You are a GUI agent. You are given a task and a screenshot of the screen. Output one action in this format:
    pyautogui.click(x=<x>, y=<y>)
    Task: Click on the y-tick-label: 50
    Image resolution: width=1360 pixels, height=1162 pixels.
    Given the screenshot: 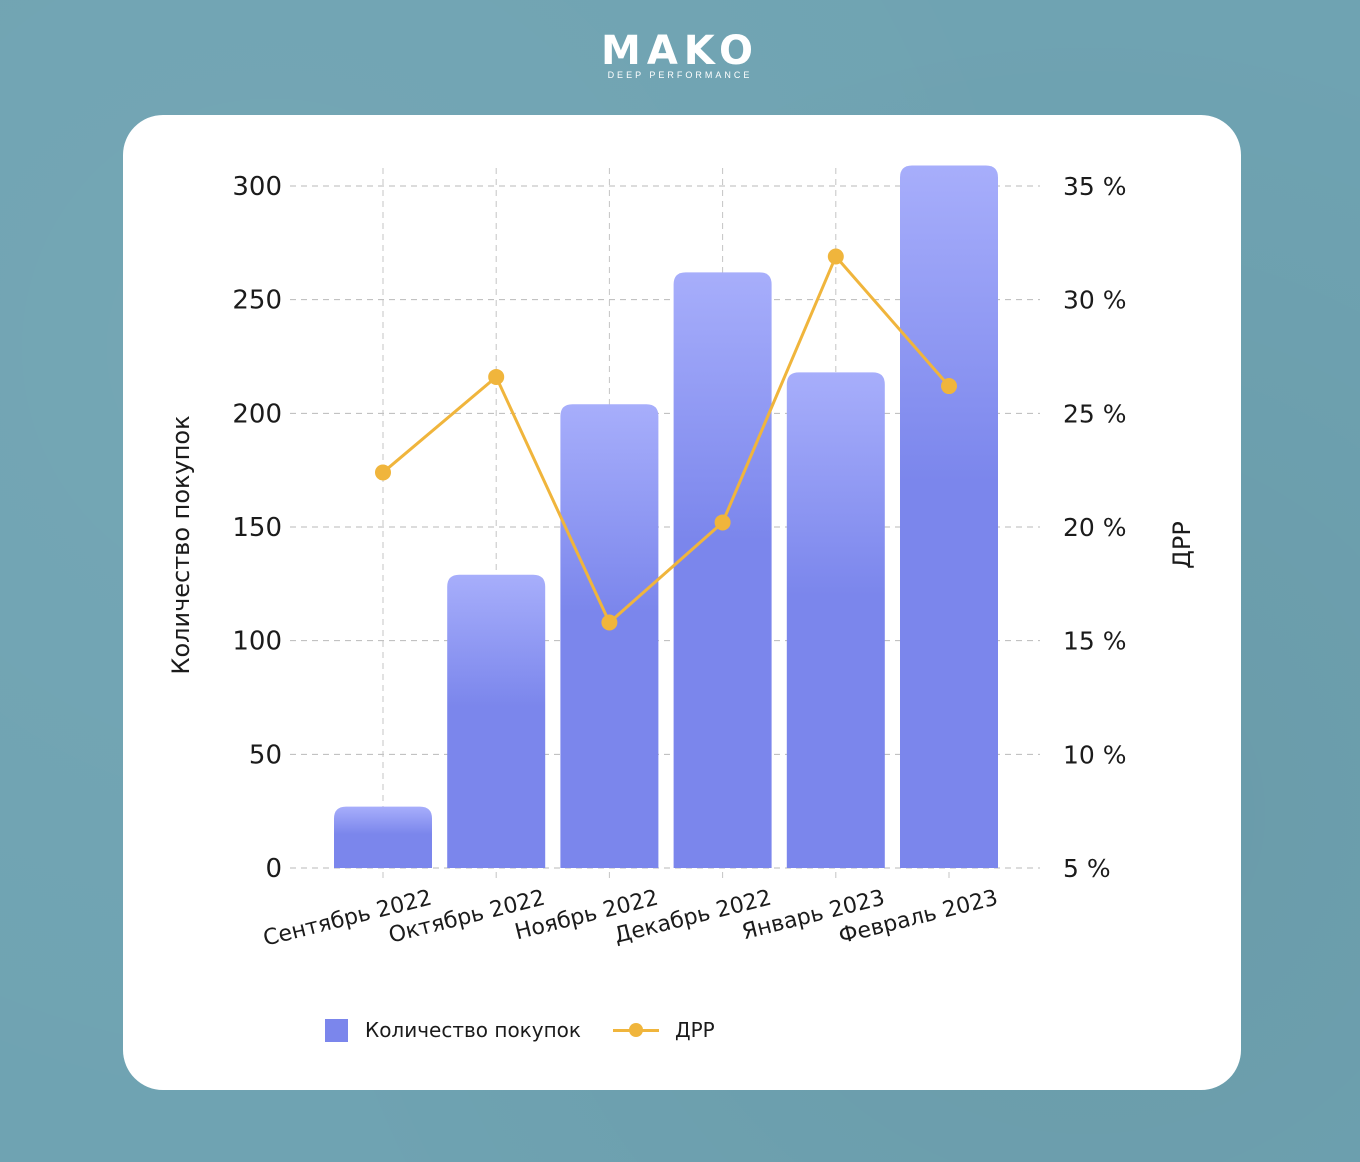 What is the action you would take?
    pyautogui.click(x=265, y=755)
    